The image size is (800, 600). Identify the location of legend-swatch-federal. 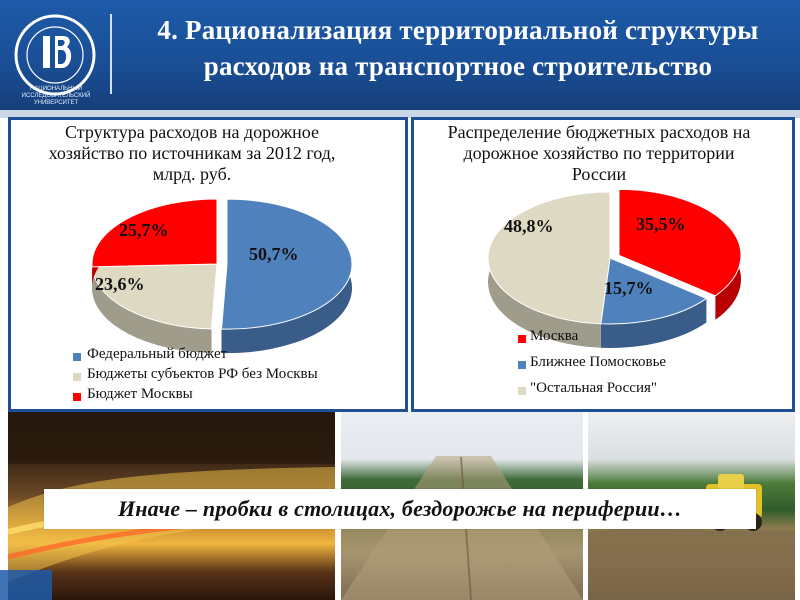
(77, 357).